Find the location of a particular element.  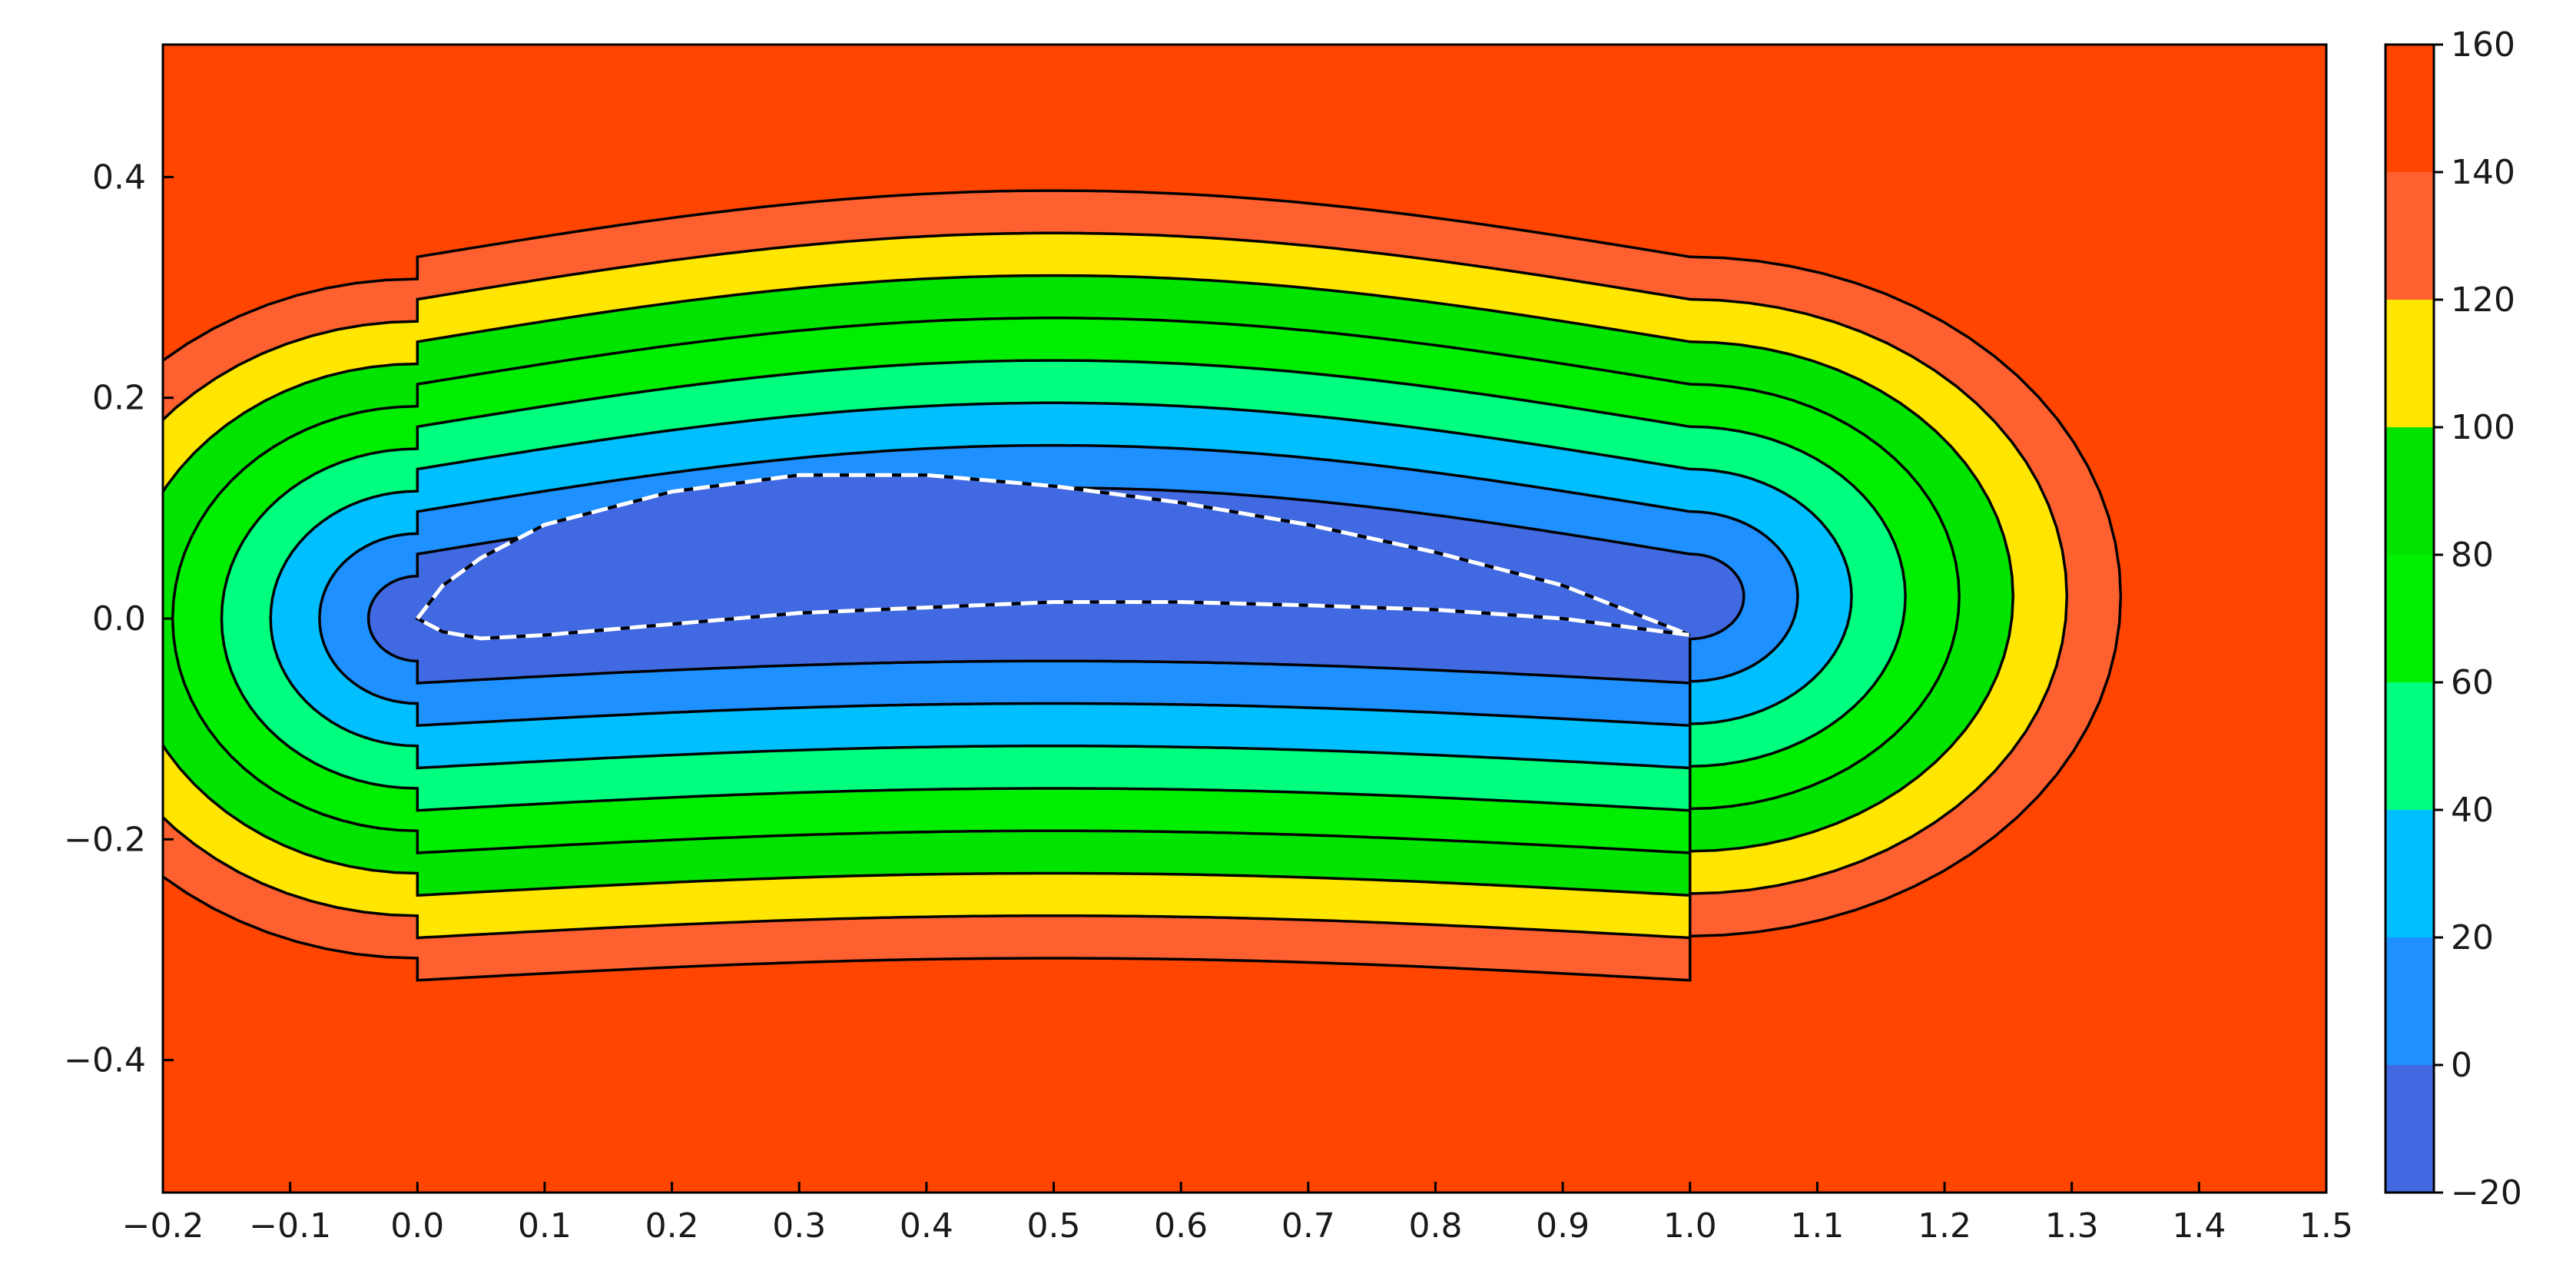

colorbar-tick-label: 160 is located at coordinates (2483, 45).